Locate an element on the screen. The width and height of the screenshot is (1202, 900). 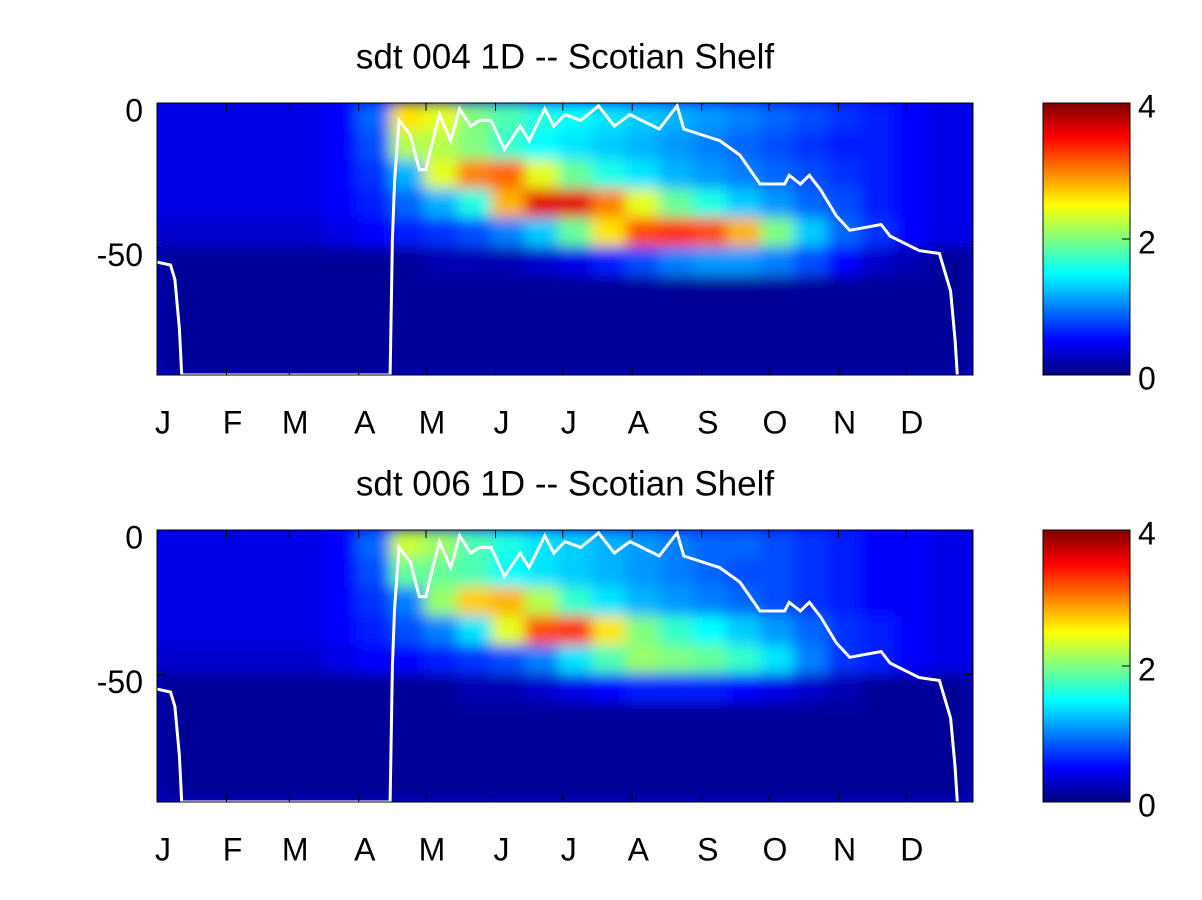
colorbar-tick-label: 2 is located at coordinates (1147, 242).